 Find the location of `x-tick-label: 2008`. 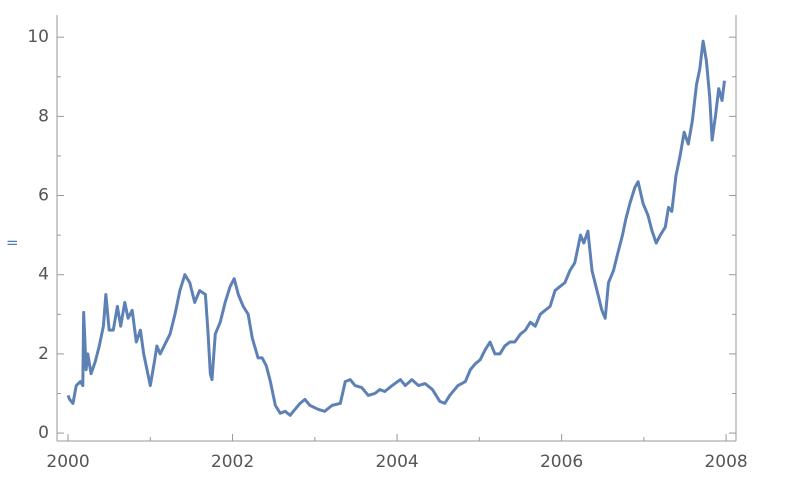

x-tick-label: 2008 is located at coordinates (725, 462).